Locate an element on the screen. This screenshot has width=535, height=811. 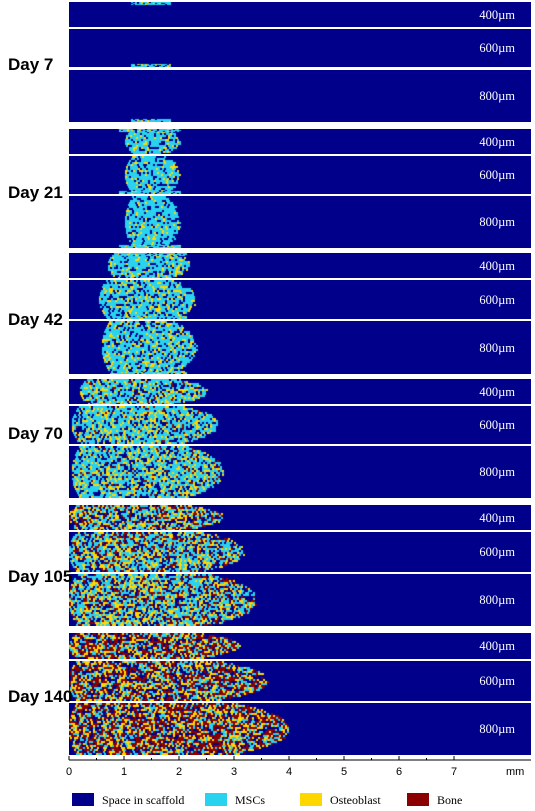
x-axis-tick-label: 6 is located at coordinates (399, 772).